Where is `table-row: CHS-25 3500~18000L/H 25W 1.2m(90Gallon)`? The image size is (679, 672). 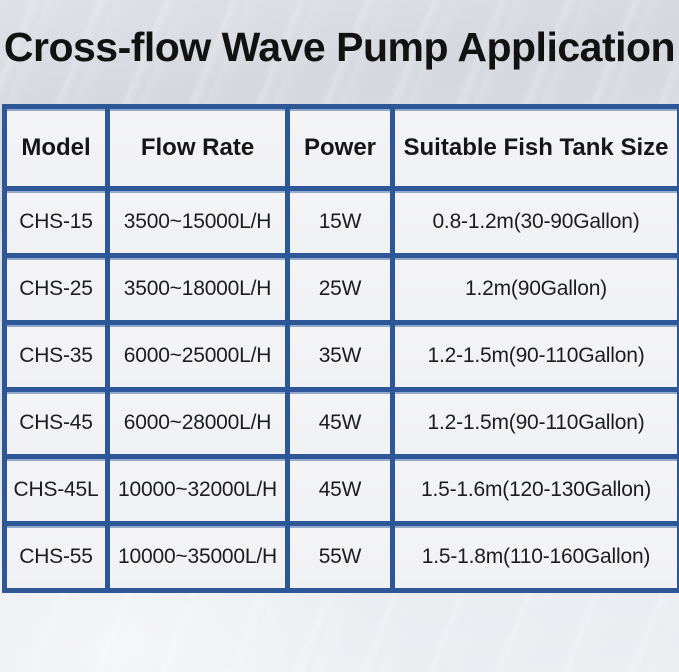 table-row: CHS-25 3500~18000L/H 25W 1.2m(90Gallon) is located at coordinates (340, 289).